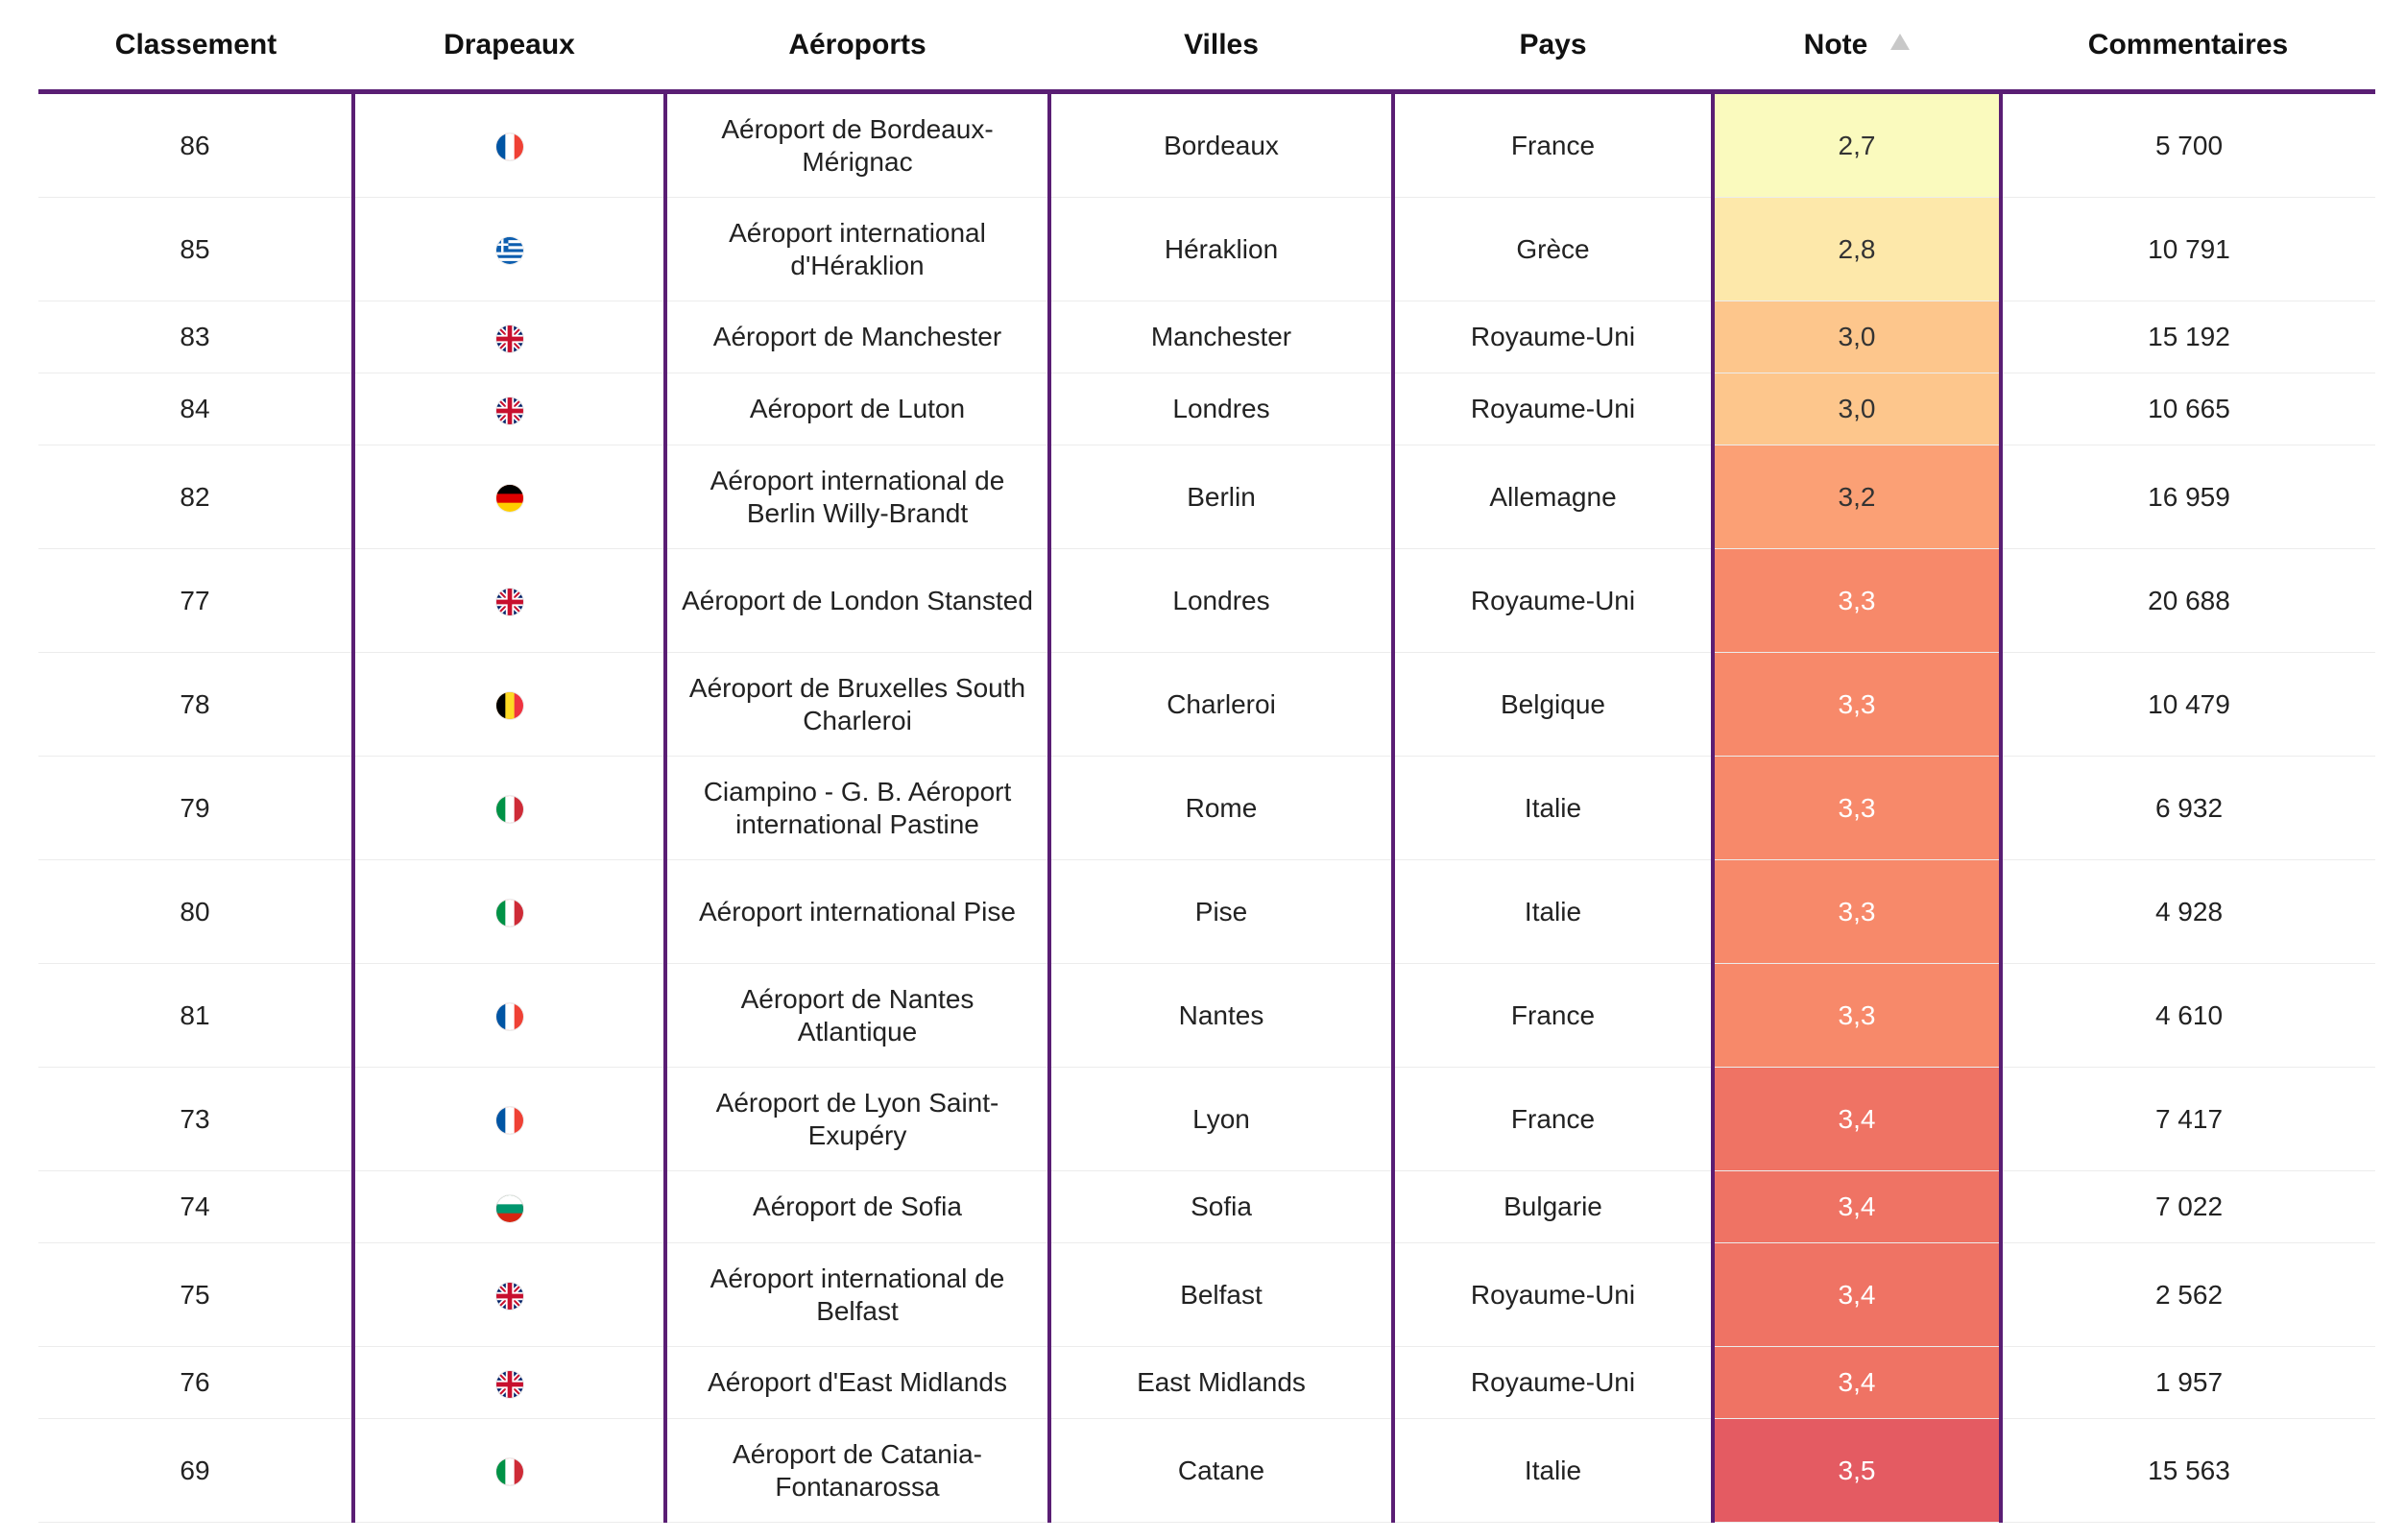 This screenshot has height=1540, width=2406. Describe the element at coordinates (195, 47) in the screenshot. I see `header-classement: Classement` at that location.